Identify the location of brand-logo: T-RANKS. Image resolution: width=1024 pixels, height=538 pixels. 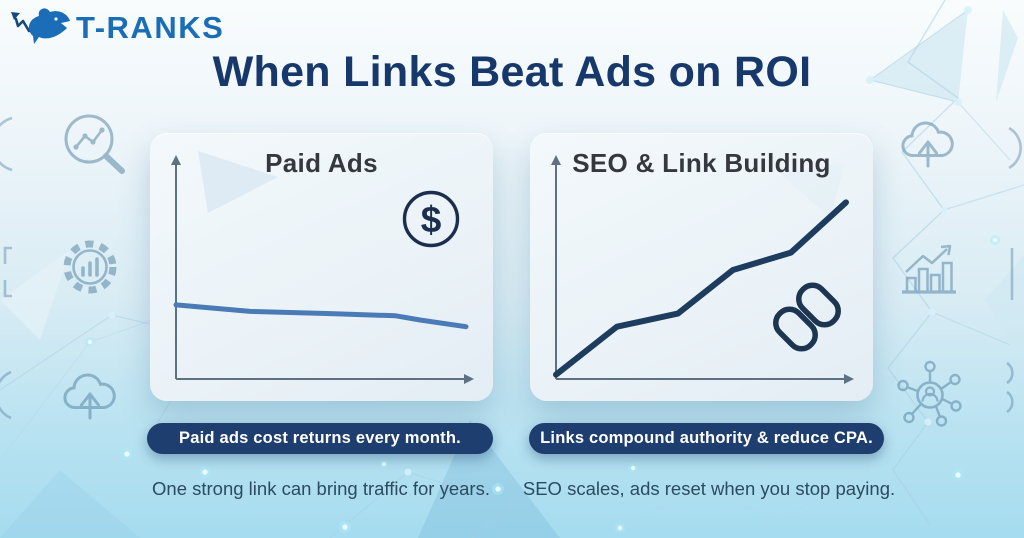
(116, 28).